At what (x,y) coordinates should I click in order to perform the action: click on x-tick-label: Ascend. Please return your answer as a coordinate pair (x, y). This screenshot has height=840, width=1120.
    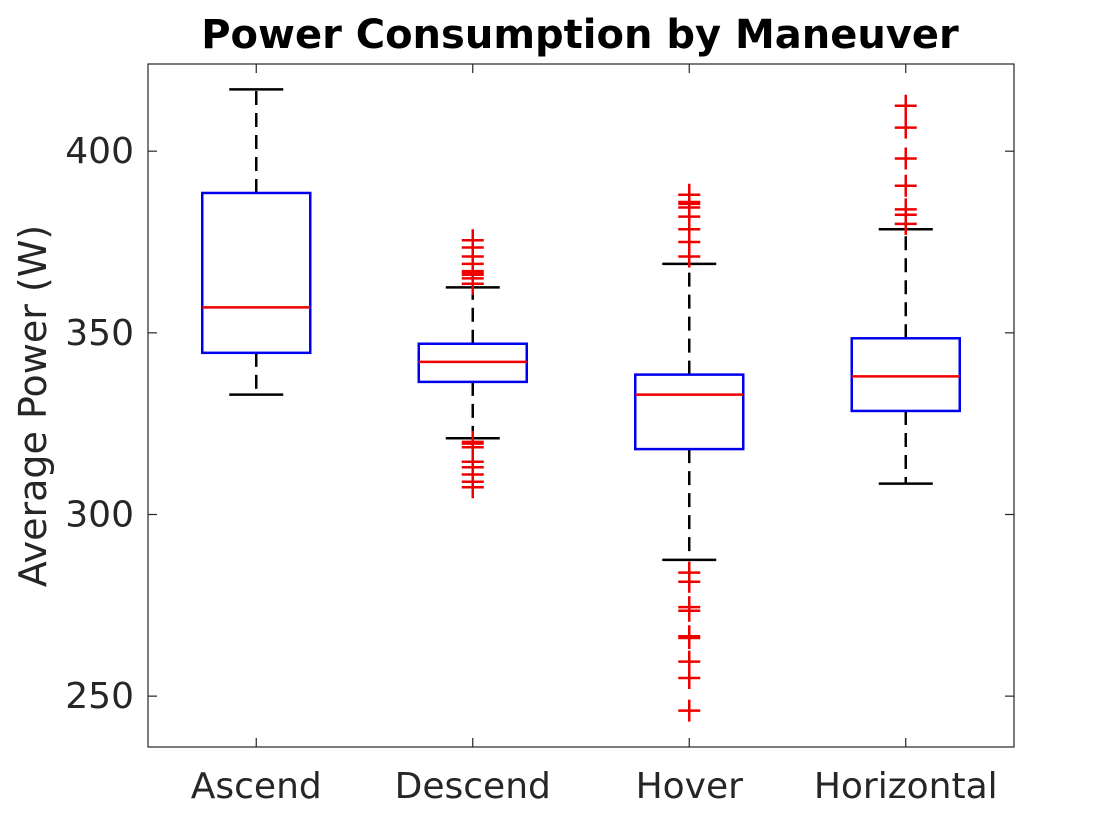
    Looking at the image, I should click on (256, 786).